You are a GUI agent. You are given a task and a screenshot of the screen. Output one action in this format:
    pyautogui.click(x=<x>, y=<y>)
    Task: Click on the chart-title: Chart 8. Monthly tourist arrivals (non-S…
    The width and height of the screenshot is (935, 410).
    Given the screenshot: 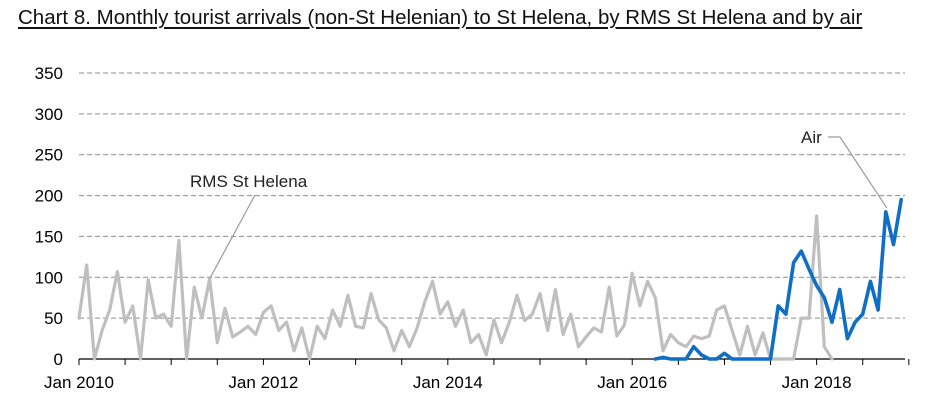 What is the action you would take?
    pyautogui.click(x=440, y=17)
    